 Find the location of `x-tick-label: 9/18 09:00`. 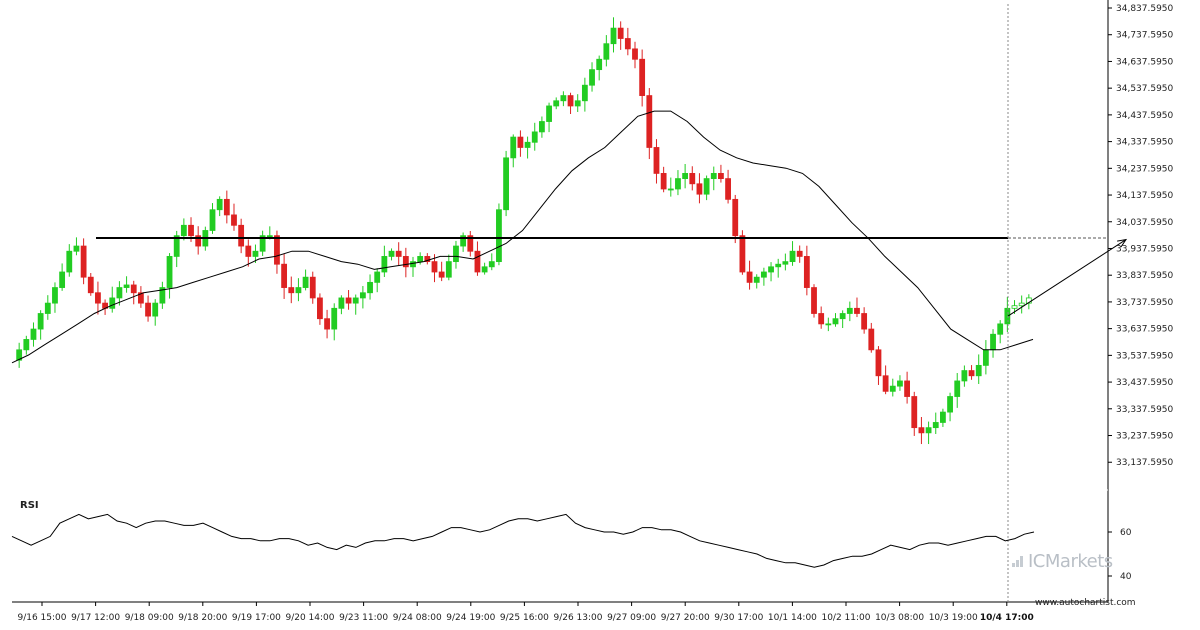

x-tick-label: 9/18 09:00 is located at coordinates (149, 618).